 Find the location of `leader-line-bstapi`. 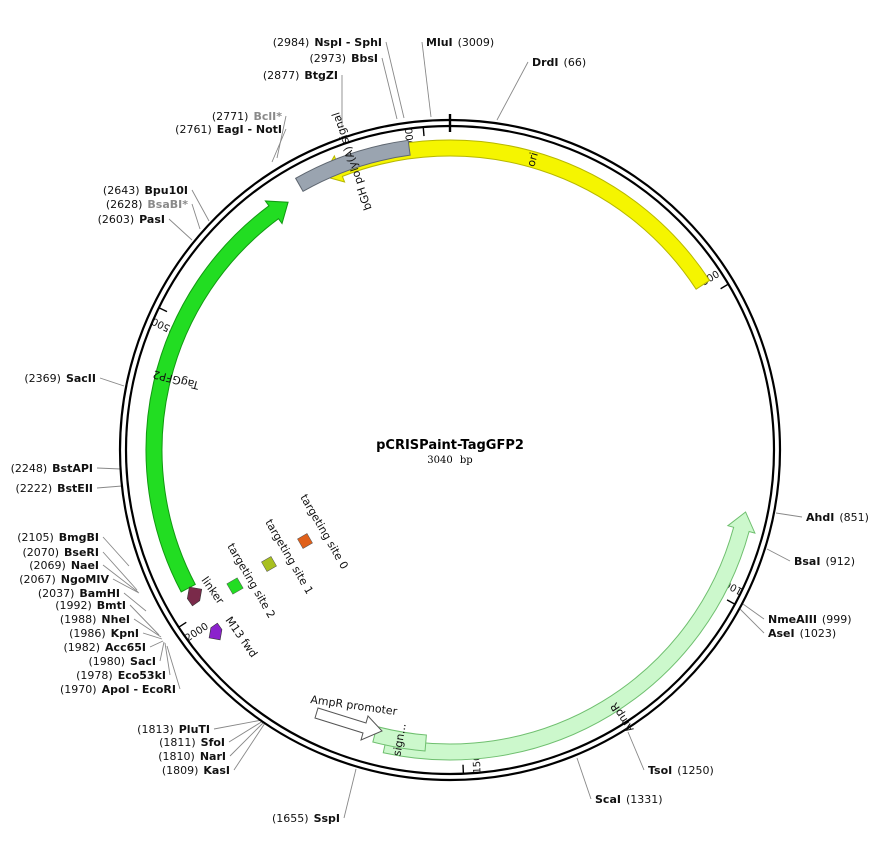

leader-line-bstapi is located at coordinates (109, 468).